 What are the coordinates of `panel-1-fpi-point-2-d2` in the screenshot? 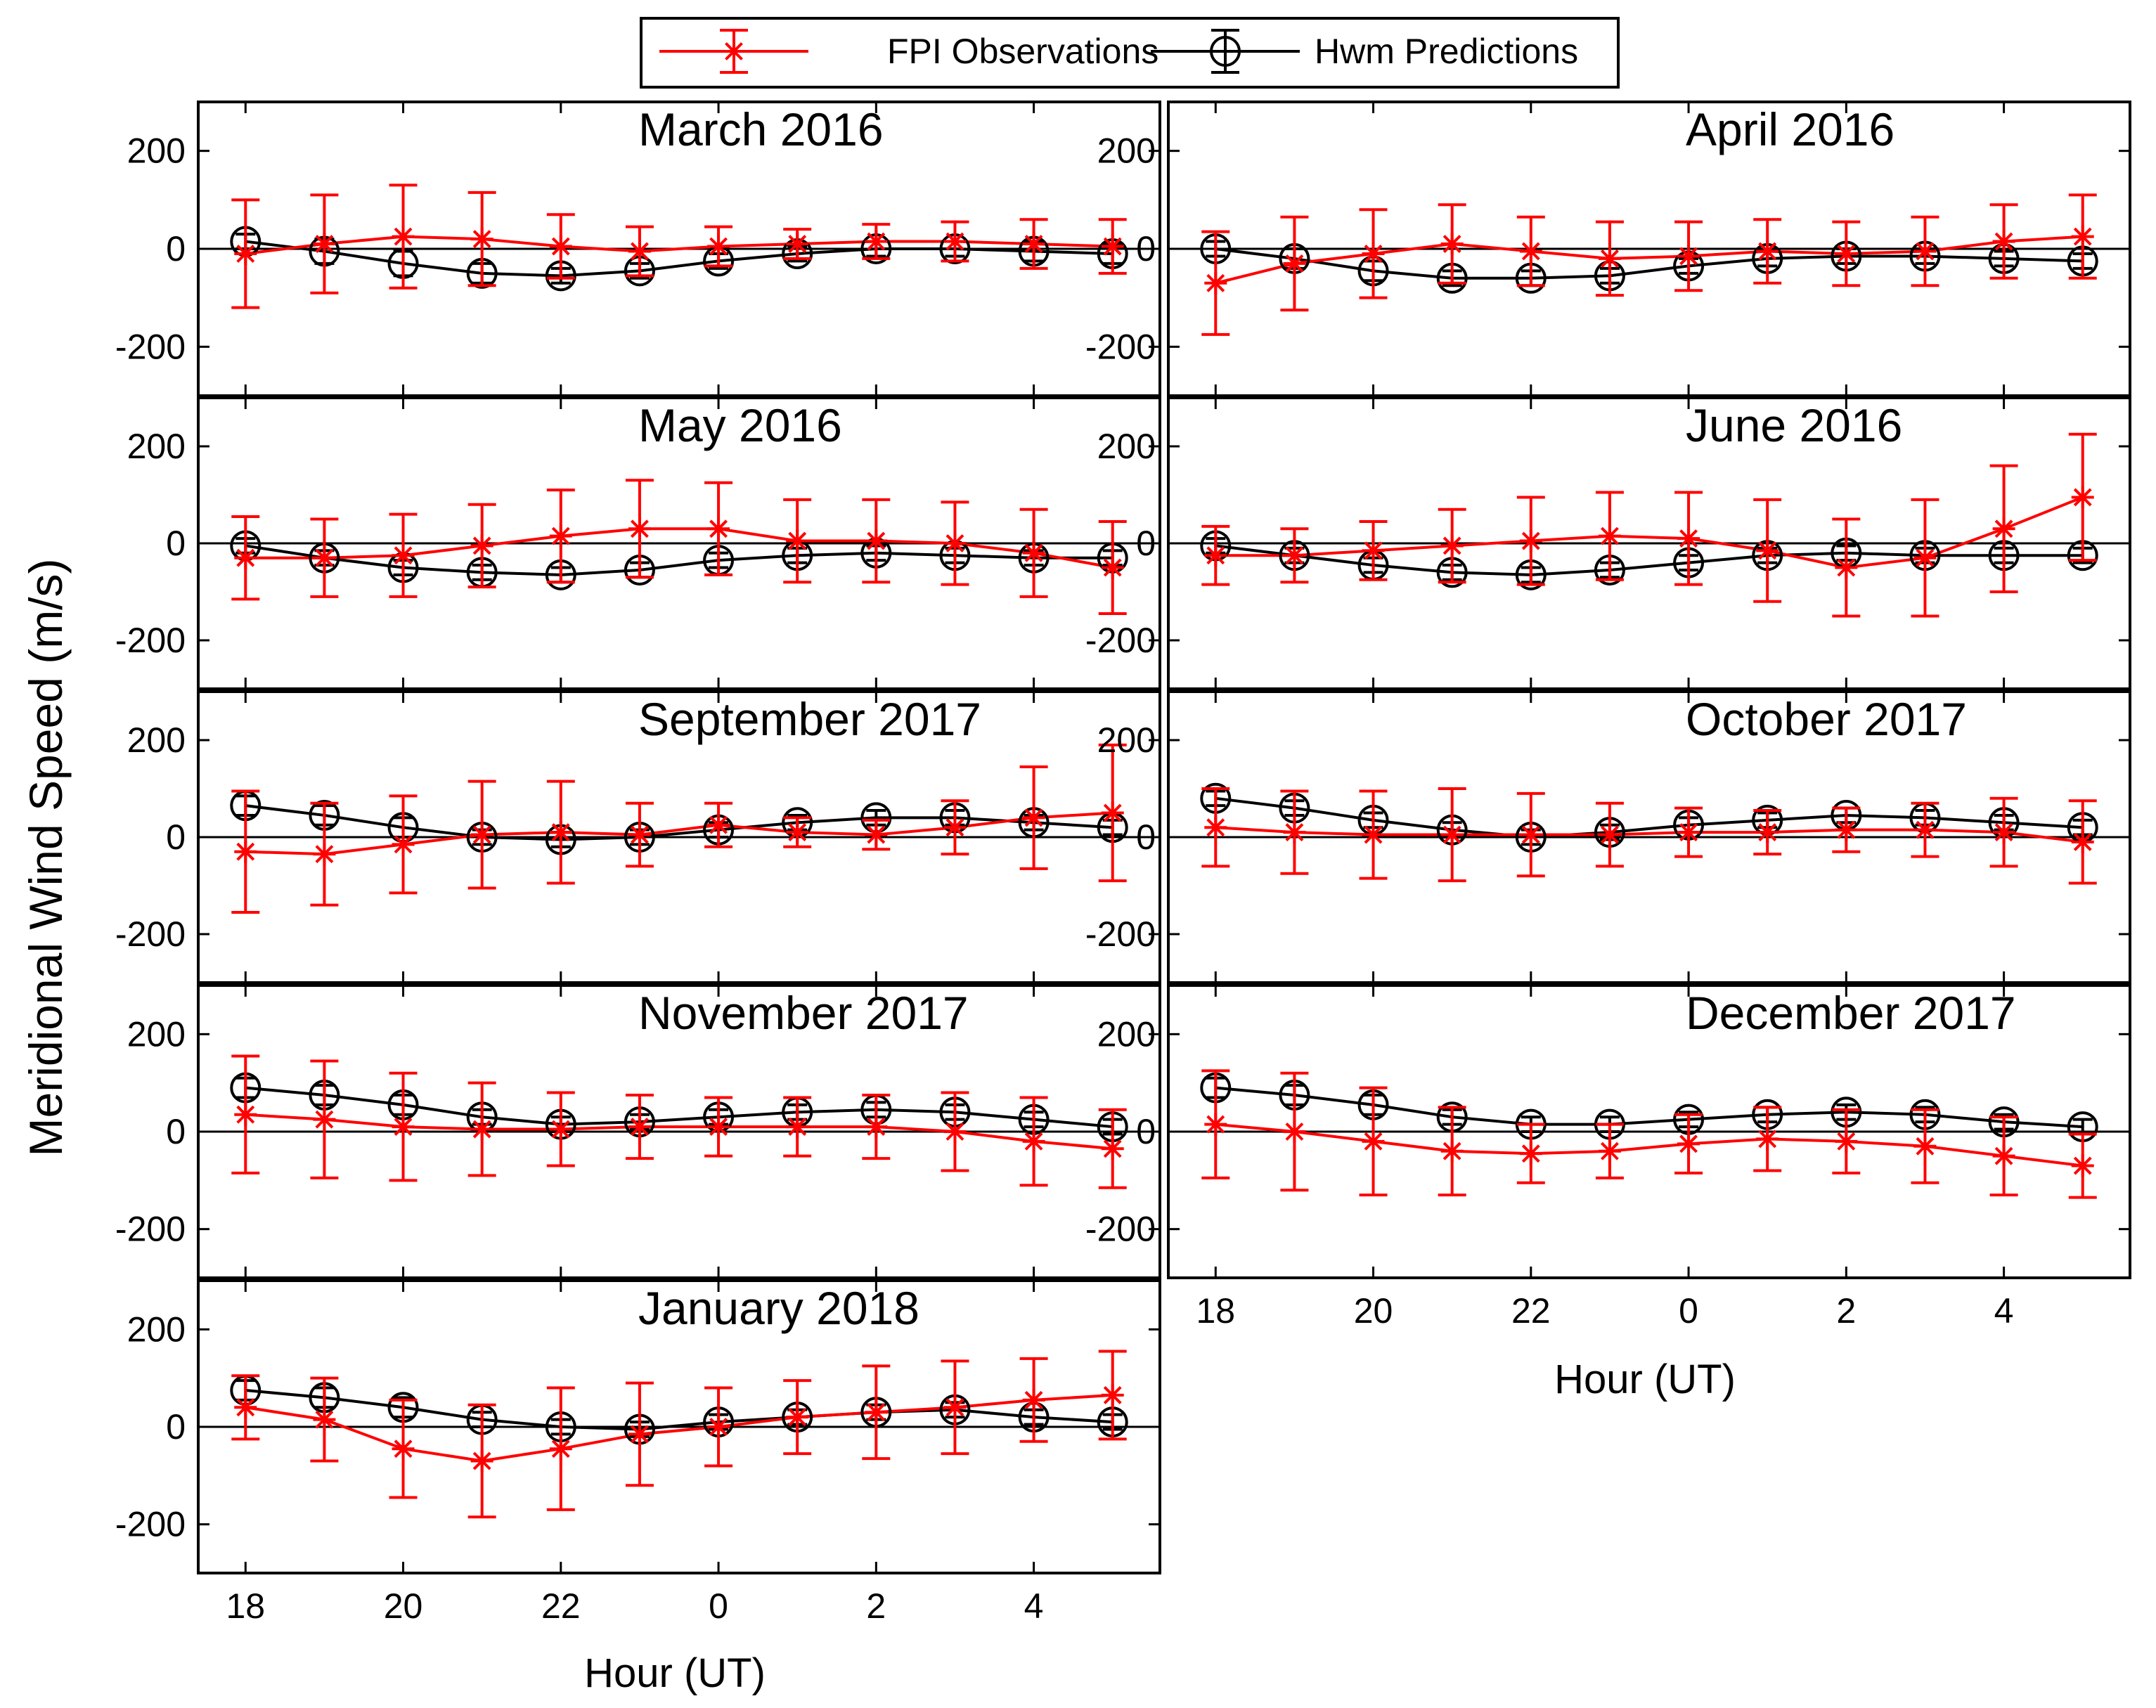 It's located at (1373, 254).